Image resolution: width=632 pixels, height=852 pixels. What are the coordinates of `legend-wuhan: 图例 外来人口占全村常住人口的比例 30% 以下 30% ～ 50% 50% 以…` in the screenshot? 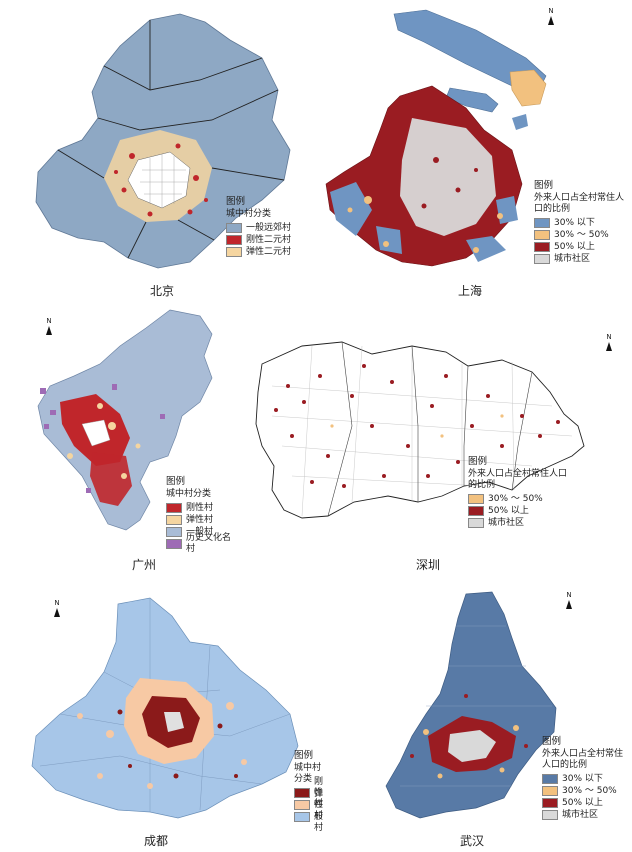 It's located at (586, 778).